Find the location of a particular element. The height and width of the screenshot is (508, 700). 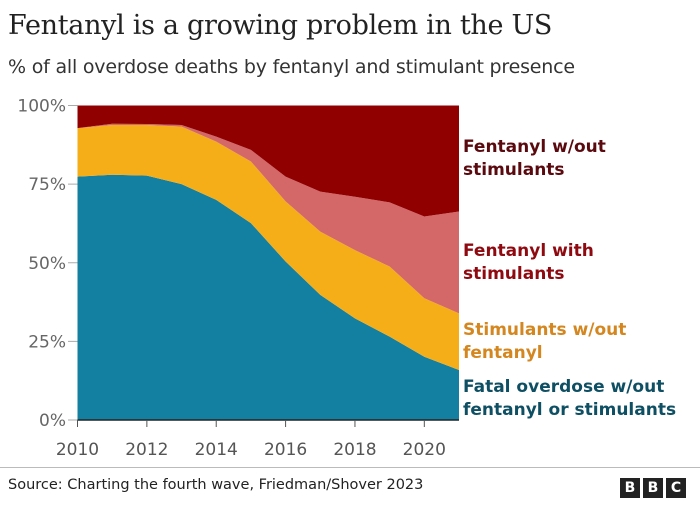

legend-fentanyl-without-stimulants: Fentanyl w/out stimulants is located at coordinates (534, 158).